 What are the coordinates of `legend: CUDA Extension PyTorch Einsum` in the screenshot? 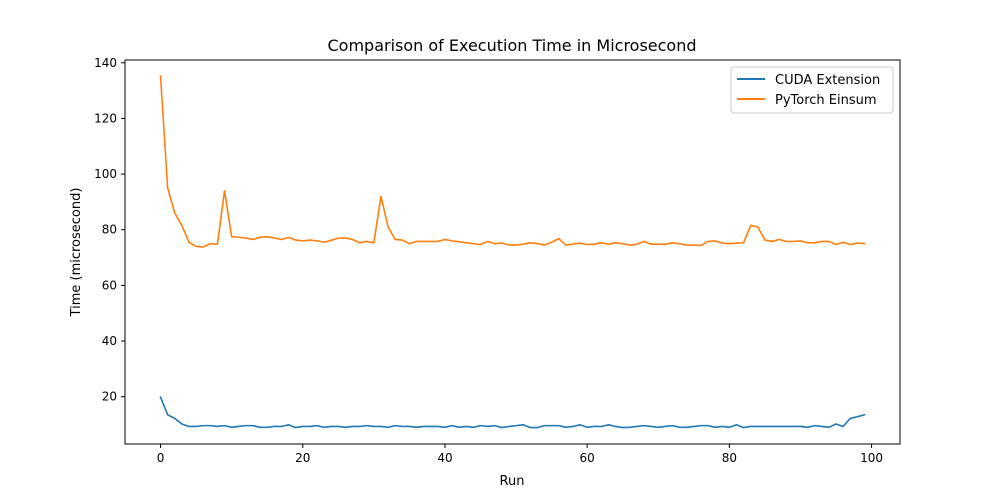 It's located at (812, 90).